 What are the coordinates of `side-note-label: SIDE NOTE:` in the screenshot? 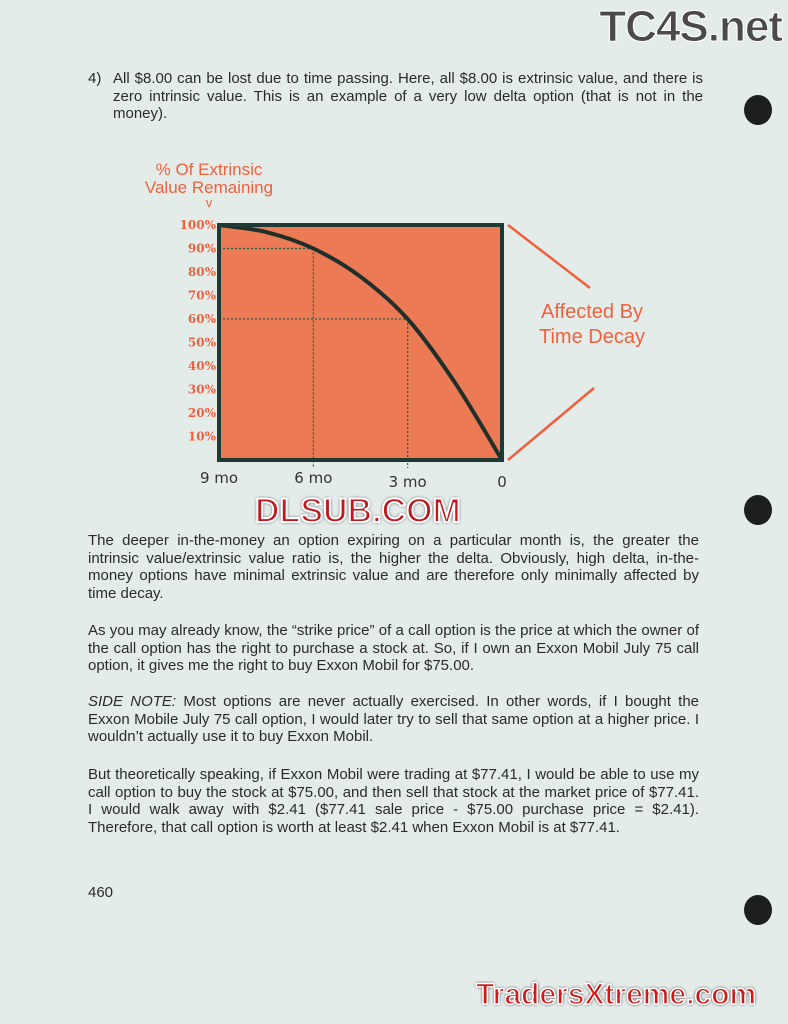 It's located at (132, 701).